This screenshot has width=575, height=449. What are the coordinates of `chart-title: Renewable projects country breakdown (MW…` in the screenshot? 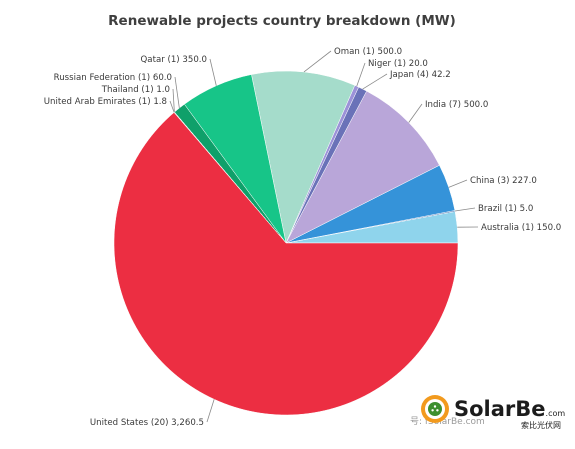 It's located at (282, 21).